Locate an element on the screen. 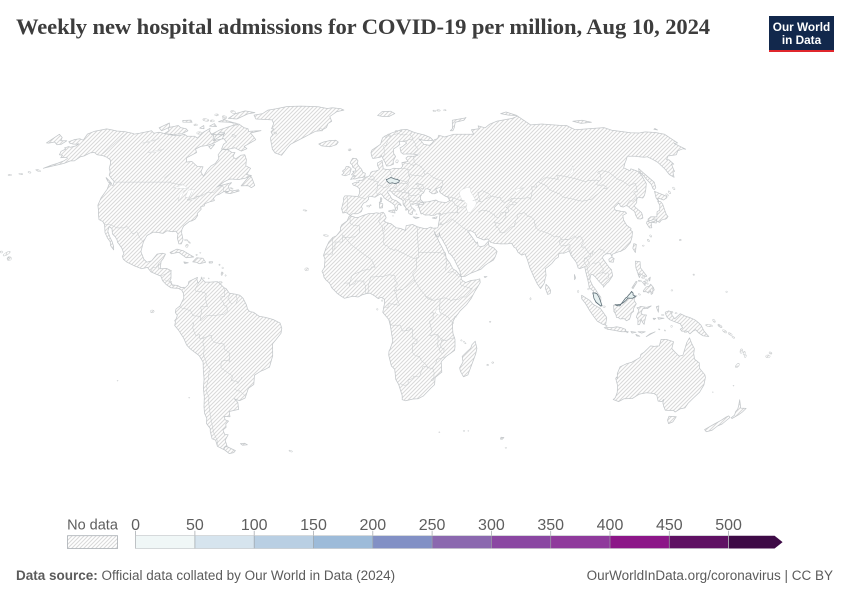 This screenshot has height=600, width=850. svg-text: 500 is located at coordinates (728, 525).